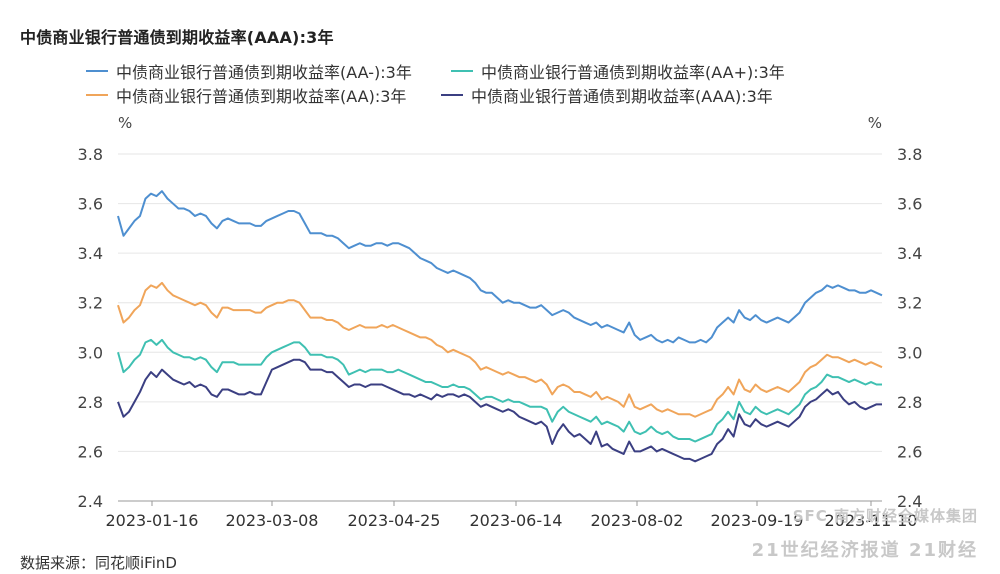  What do you see at coordinates (499, 410) in the screenshot?
I see `series-line-aaa` at bounding box center [499, 410].